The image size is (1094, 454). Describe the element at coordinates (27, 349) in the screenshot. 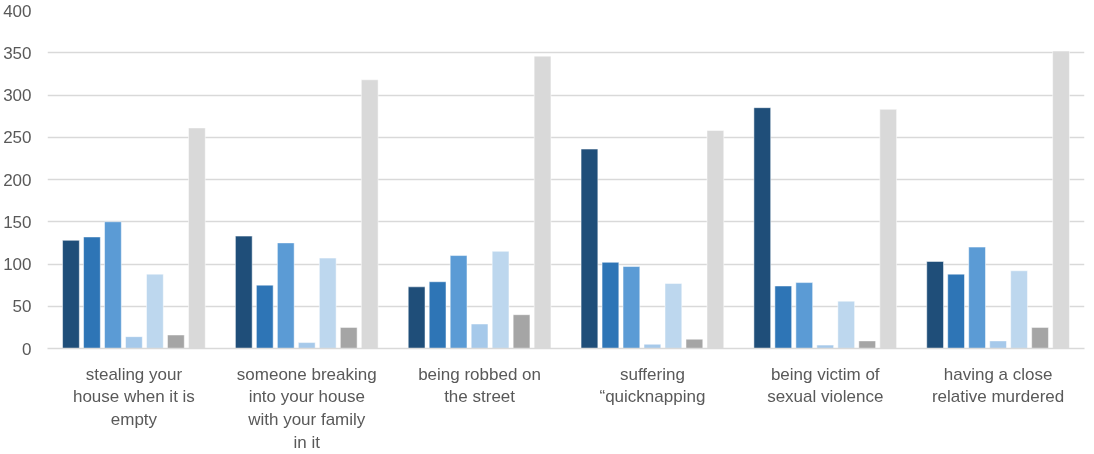

I see `y-tick-label: 0` at that location.